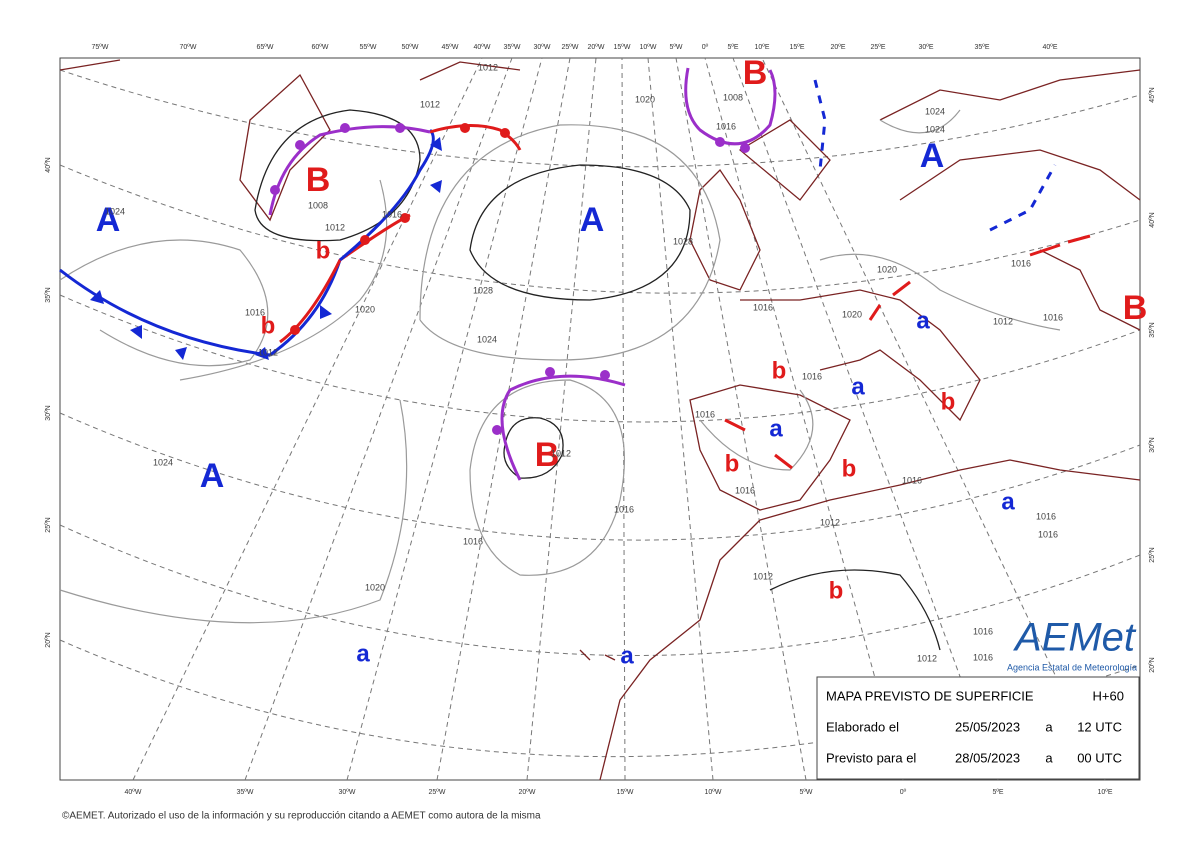 The height and width of the screenshot is (845, 1200). Describe the element at coordinates (245, 792) in the screenshot. I see `bottom-label: 35ºW` at that location.